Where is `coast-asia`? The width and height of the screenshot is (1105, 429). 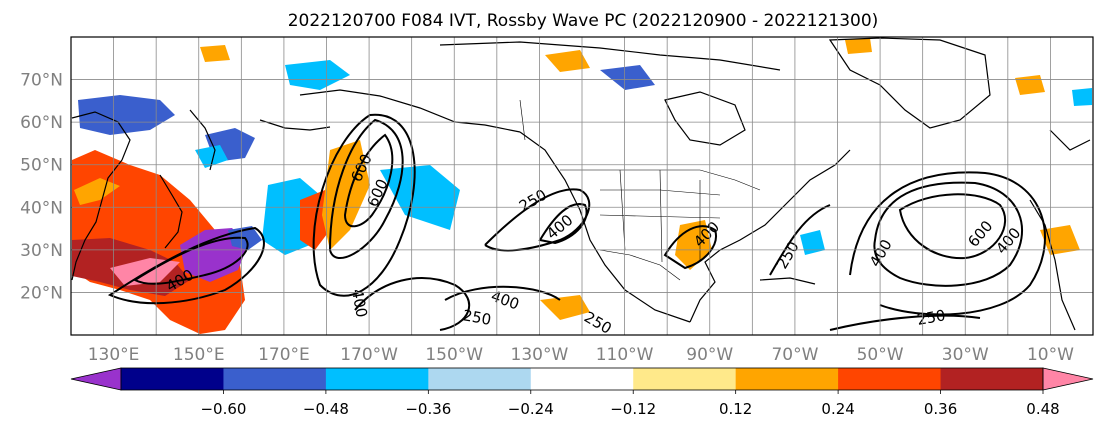 coast-asia is located at coordinates (101, 196).